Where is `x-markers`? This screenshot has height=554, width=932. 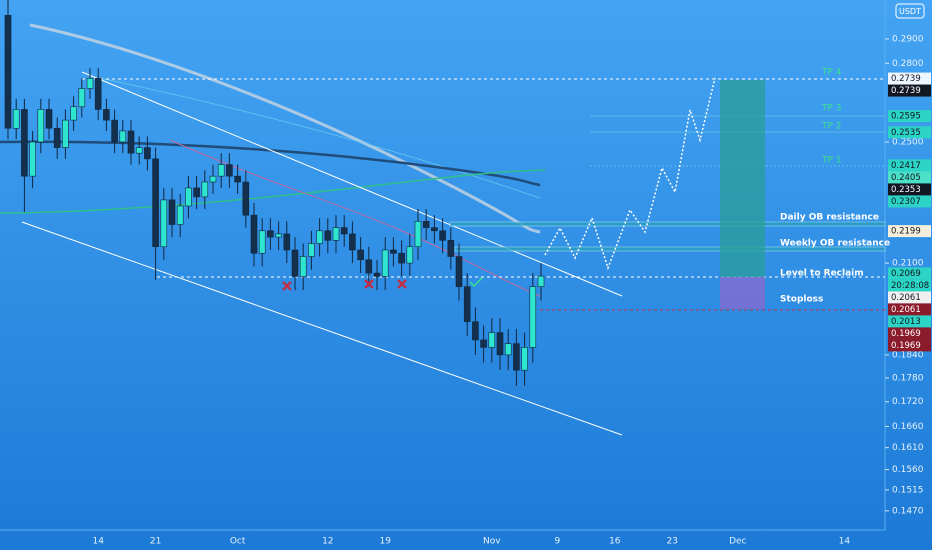
x-markers is located at coordinates (344, 285).